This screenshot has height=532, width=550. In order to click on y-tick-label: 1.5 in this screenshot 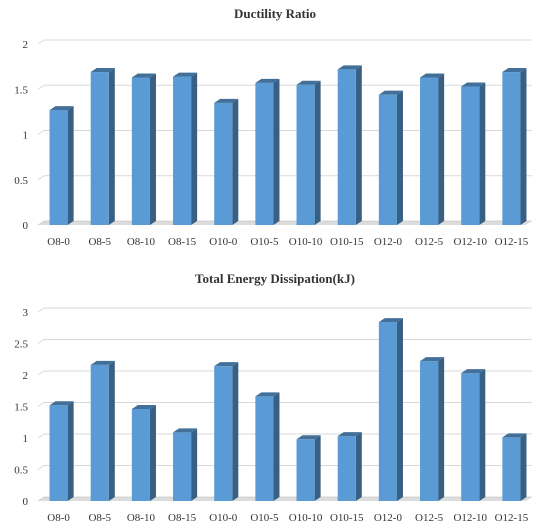, I will do `click(21, 408)`.